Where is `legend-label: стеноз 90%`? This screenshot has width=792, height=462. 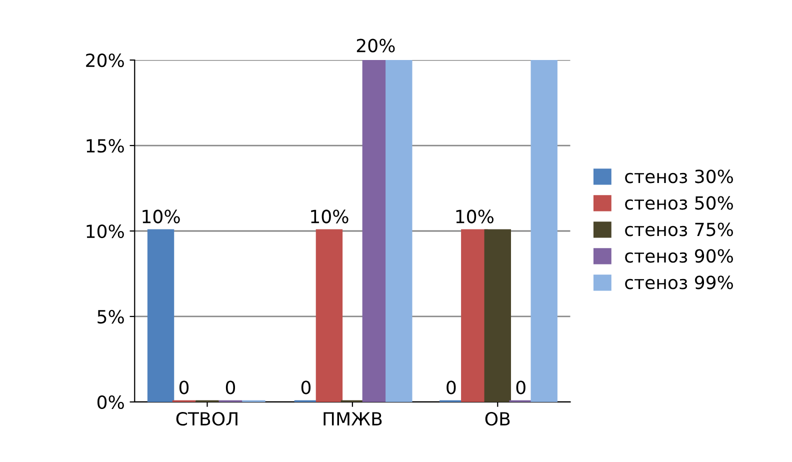
legend-label: стеноз 90% is located at coordinates (679, 256).